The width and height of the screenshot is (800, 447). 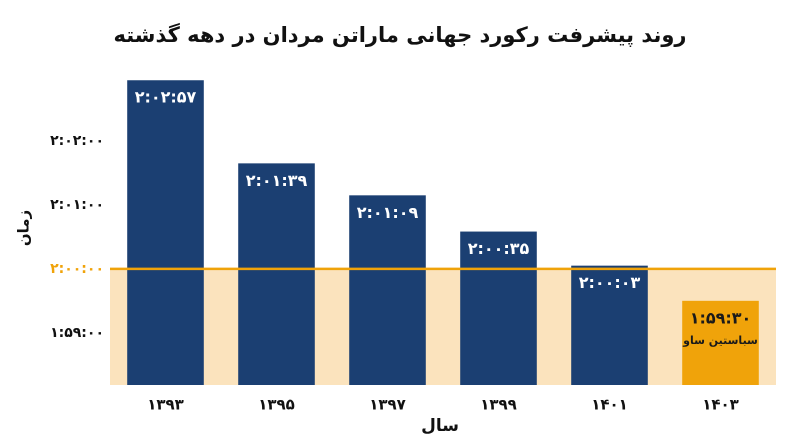 What do you see at coordinates (609, 405) in the screenshot?
I see `x-tick-label: ۱۴۰۱` at bounding box center [609, 405].